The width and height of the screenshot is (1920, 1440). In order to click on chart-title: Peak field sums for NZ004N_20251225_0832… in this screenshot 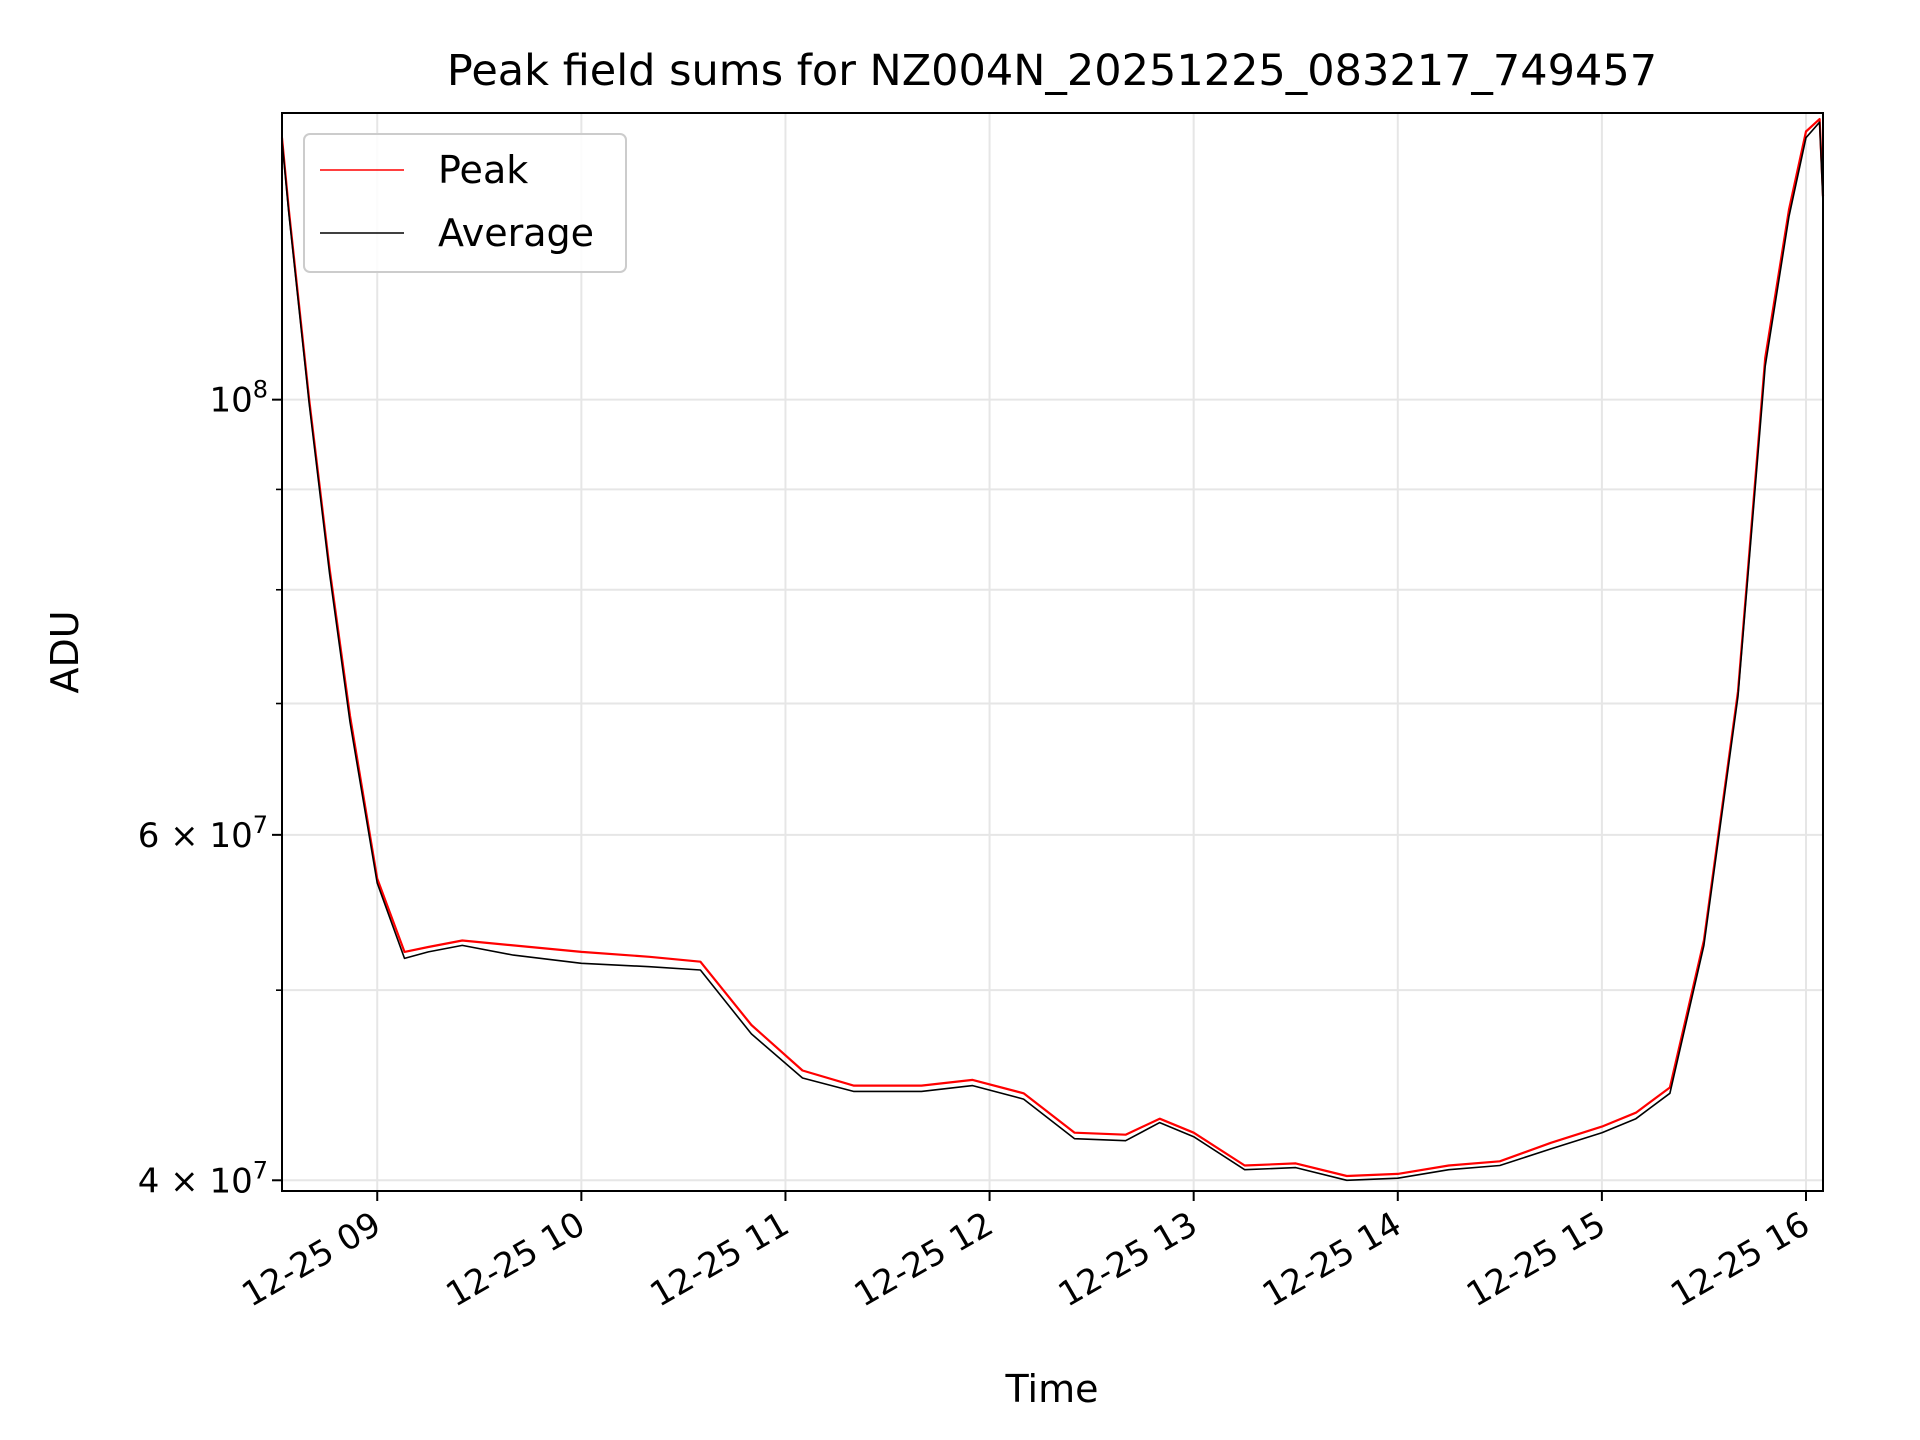, I will do `click(1052, 71)`.